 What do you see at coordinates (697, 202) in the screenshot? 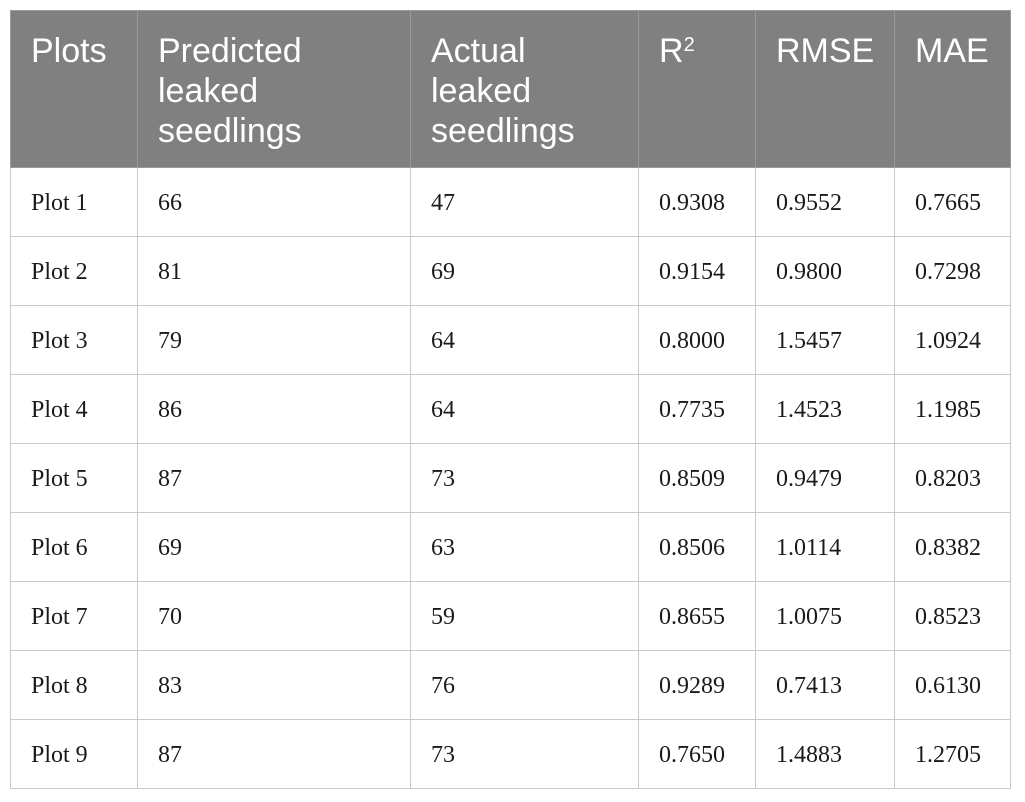
I see `cell-r2: 0.9308` at bounding box center [697, 202].